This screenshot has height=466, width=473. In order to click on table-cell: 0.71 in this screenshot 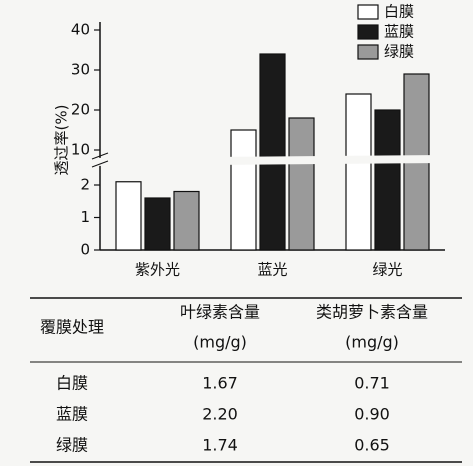, I will do `click(372, 383)`.